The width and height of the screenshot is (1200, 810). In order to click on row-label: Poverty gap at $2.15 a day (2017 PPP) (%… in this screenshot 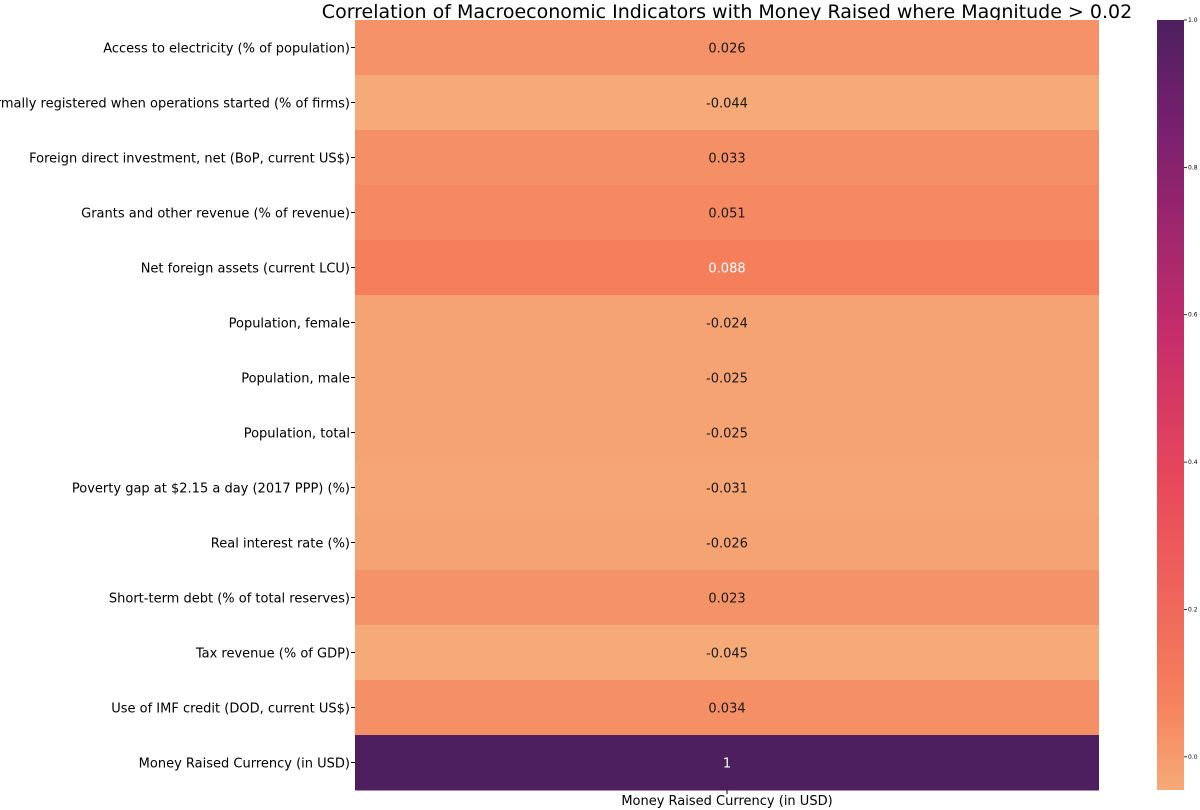, I will do `click(211, 489)`.